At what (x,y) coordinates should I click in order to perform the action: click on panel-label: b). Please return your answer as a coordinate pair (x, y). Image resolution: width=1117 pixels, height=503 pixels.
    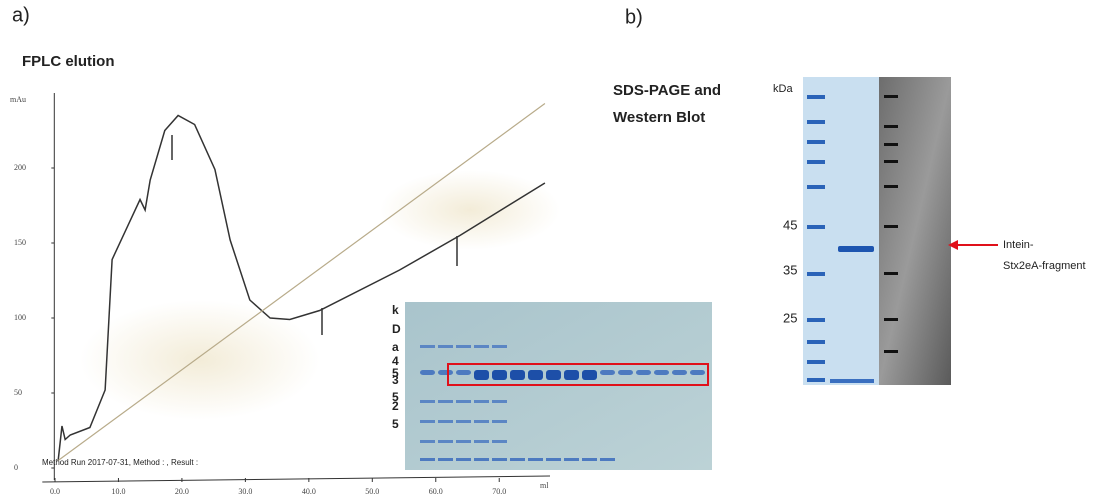
    Looking at the image, I should click on (634, 17).